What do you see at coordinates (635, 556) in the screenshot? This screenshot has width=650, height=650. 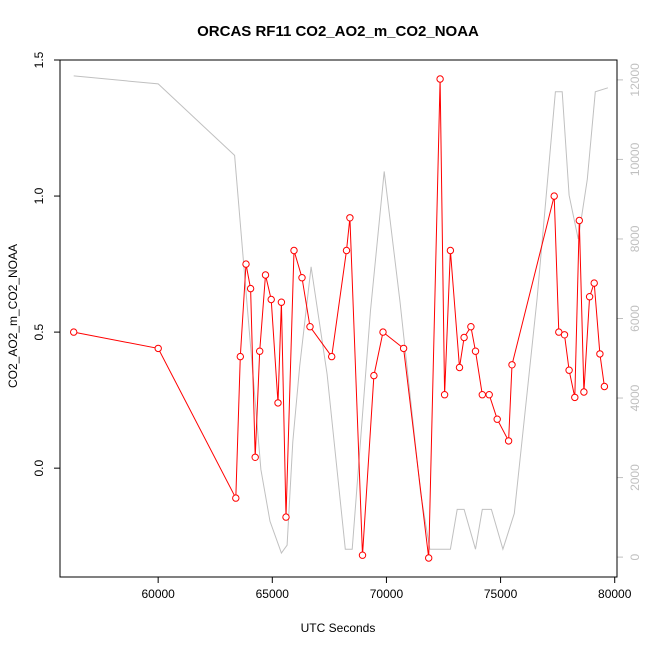 I see `y2-tick-label: 0` at bounding box center [635, 556].